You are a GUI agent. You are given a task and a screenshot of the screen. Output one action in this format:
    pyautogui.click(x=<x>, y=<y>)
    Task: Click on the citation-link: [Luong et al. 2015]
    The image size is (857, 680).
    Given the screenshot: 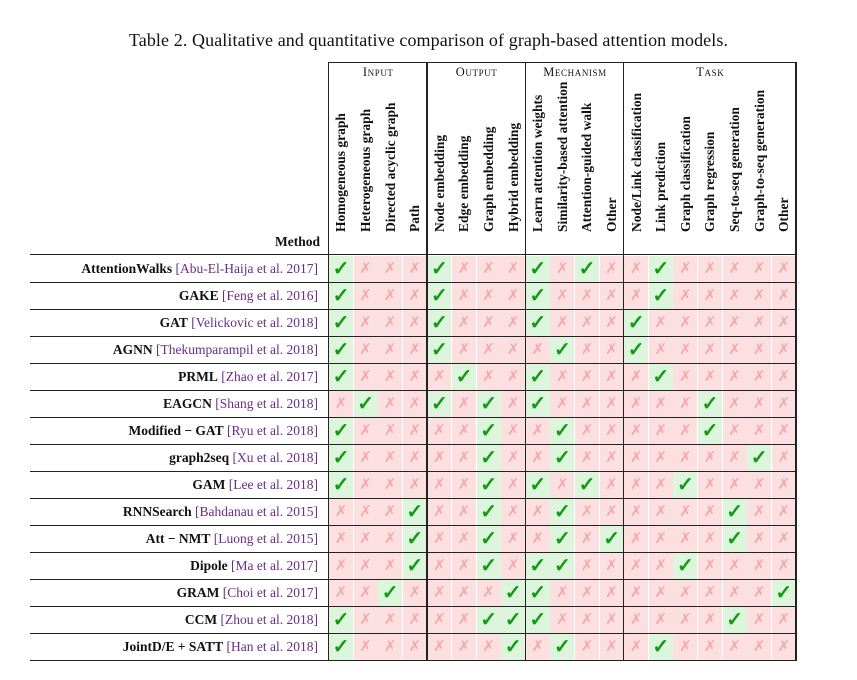 What is the action you would take?
    pyautogui.click(x=265, y=538)
    